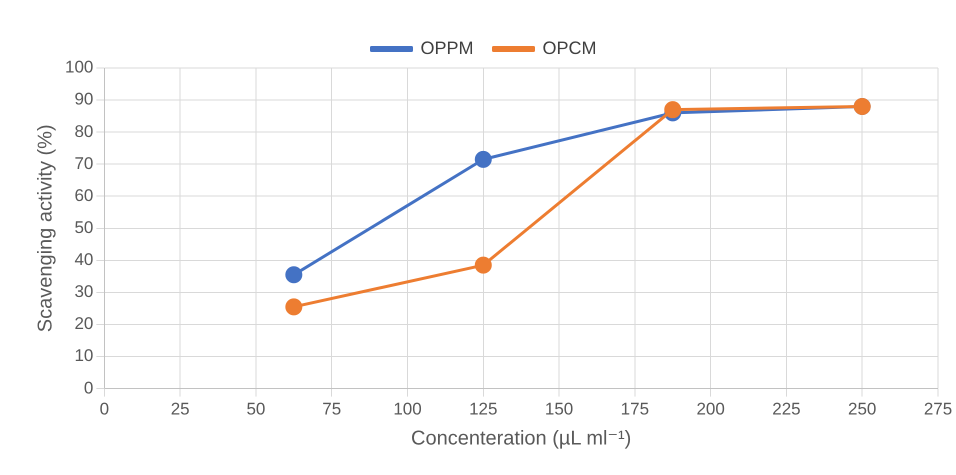 The height and width of the screenshot is (475, 956). What do you see at coordinates (89, 388) in the screenshot?
I see `y-tick-label: 0` at bounding box center [89, 388].